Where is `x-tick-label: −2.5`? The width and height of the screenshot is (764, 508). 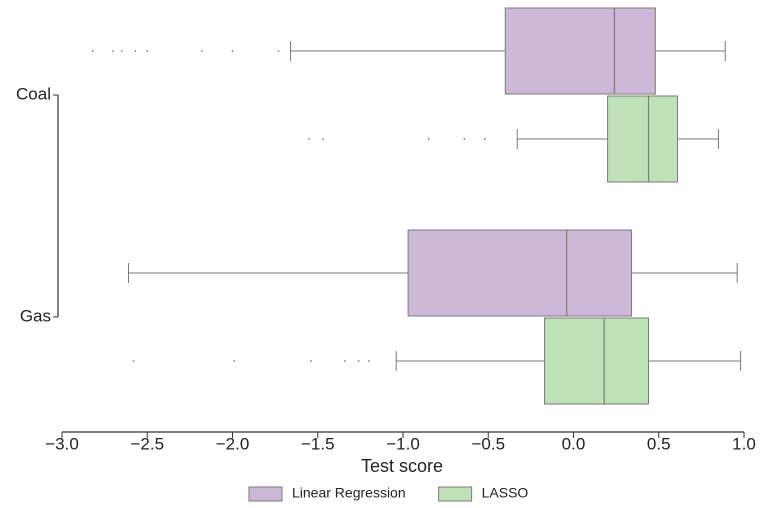 x-tick-label: −2.5 is located at coordinates (147, 443).